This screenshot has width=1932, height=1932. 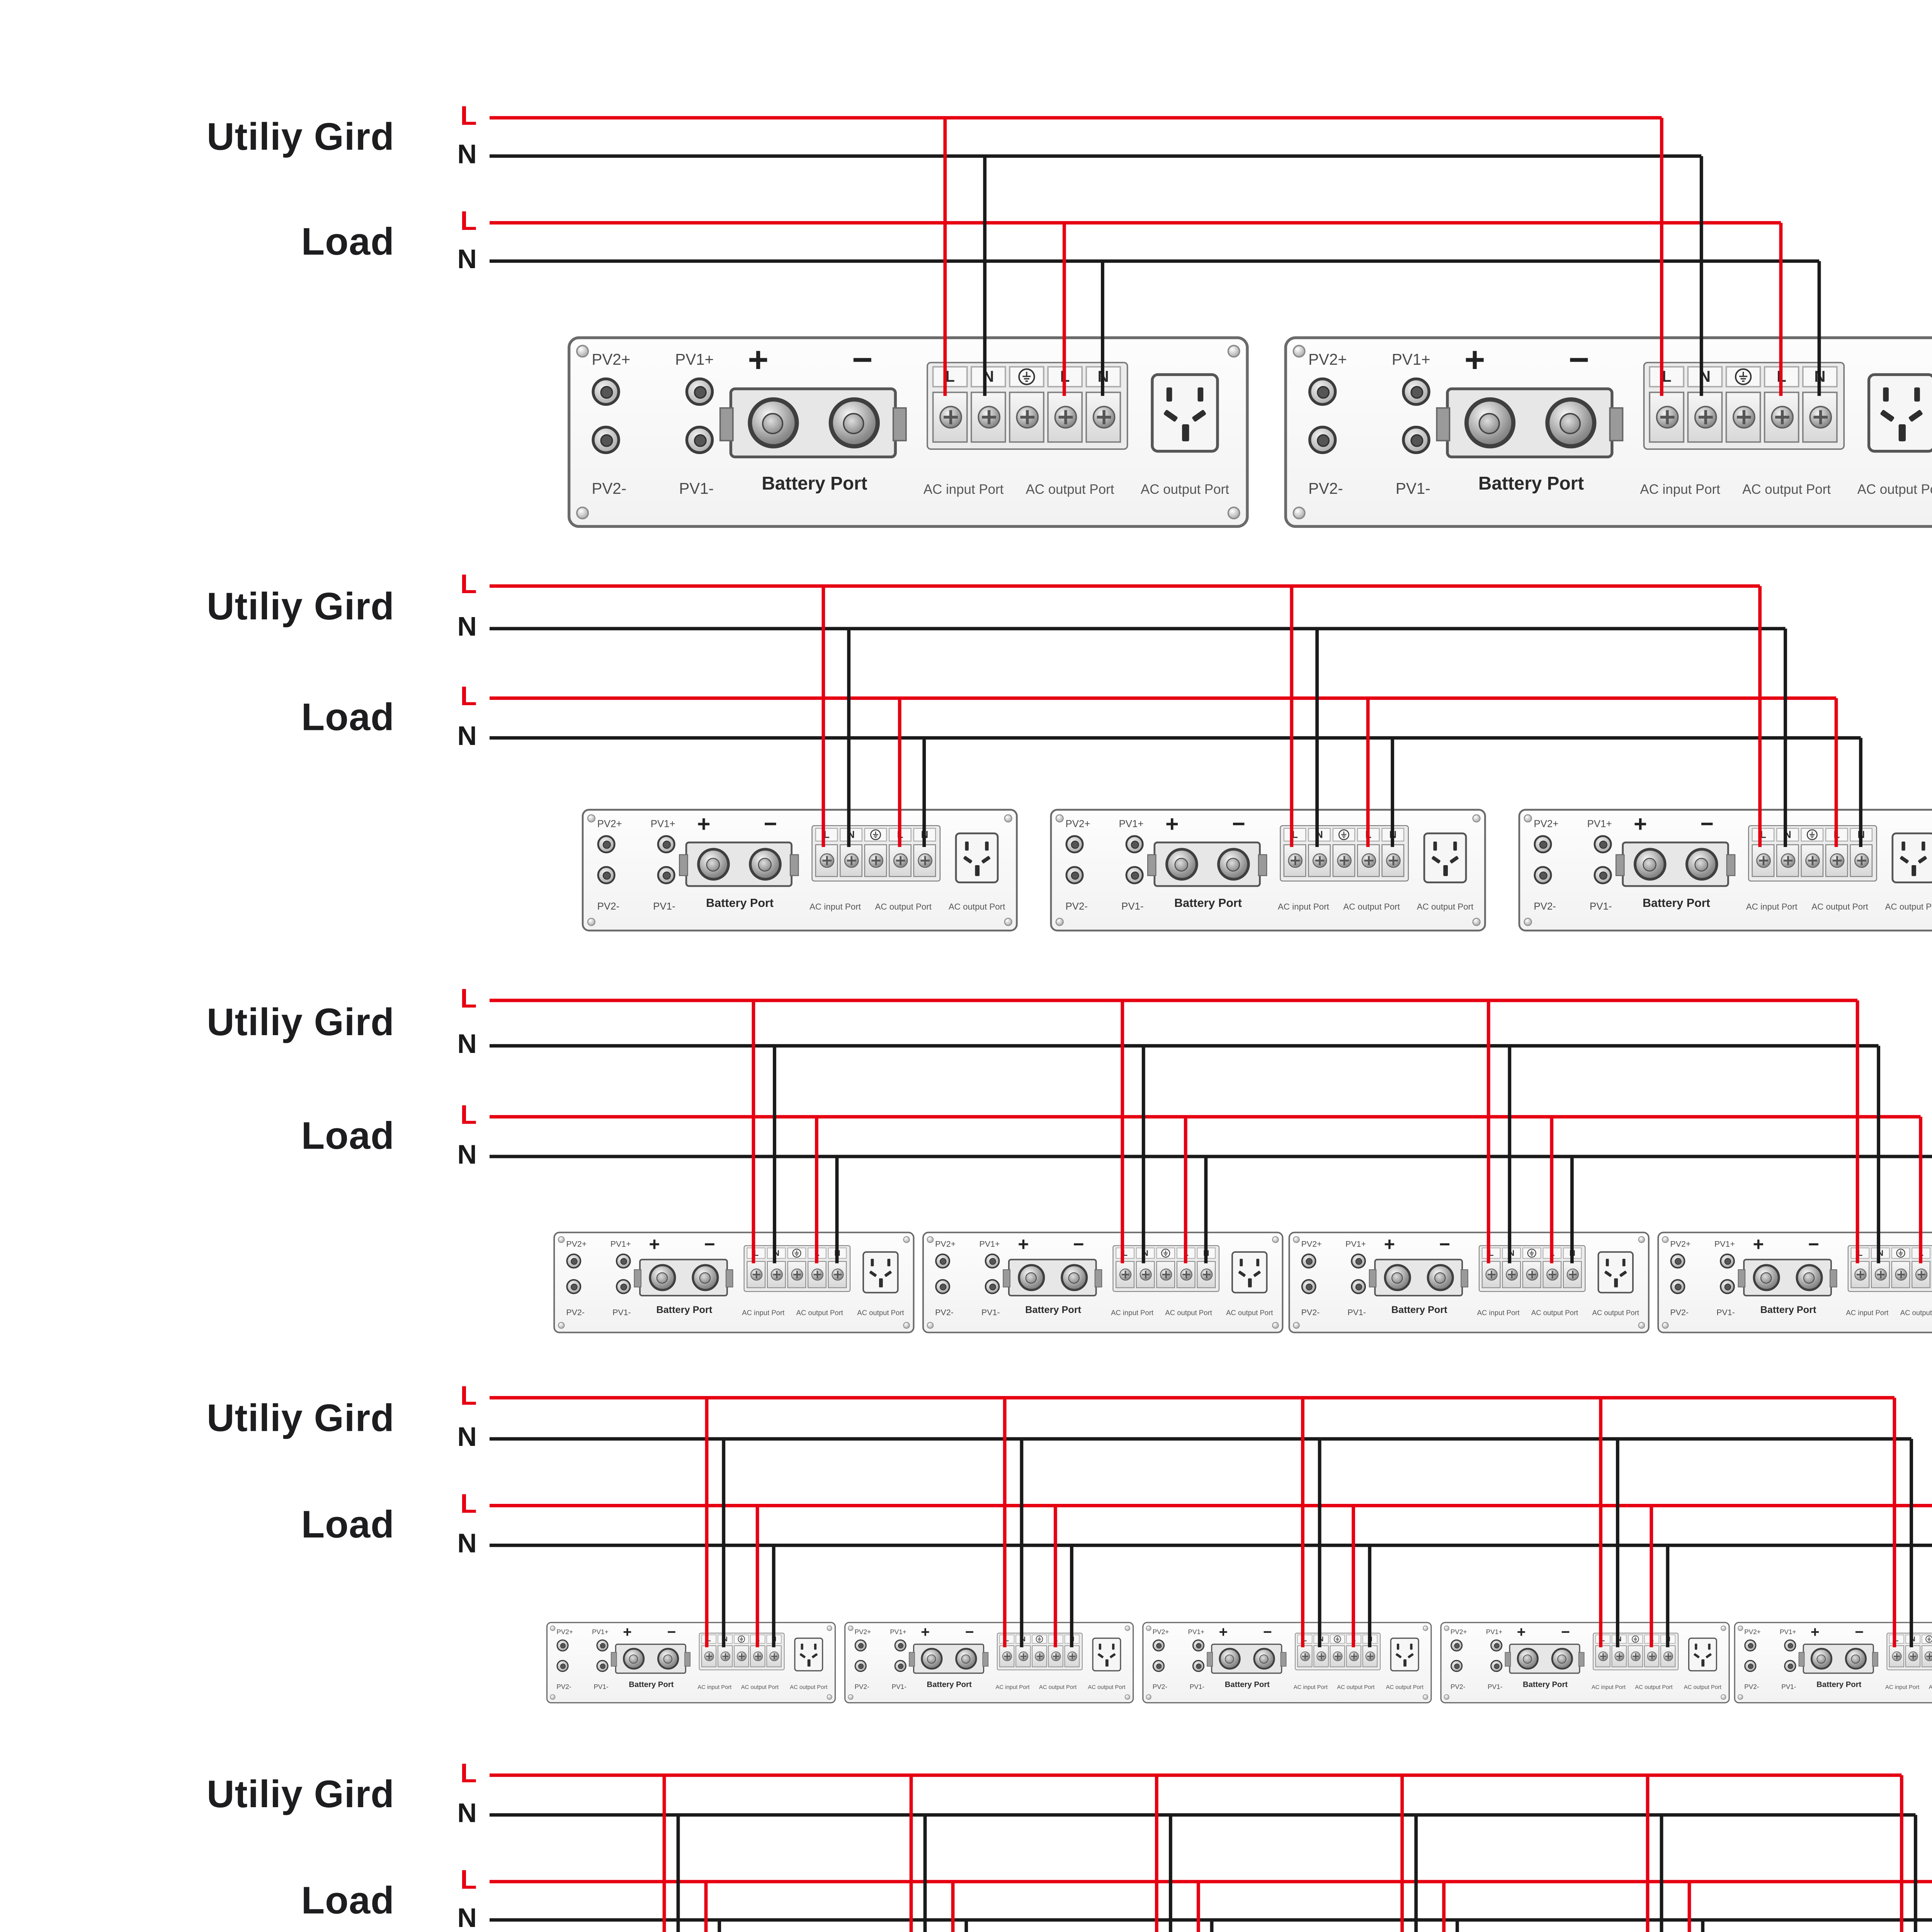 I want to click on battery-polarity-signs: + −, so click(x=1526, y=361).